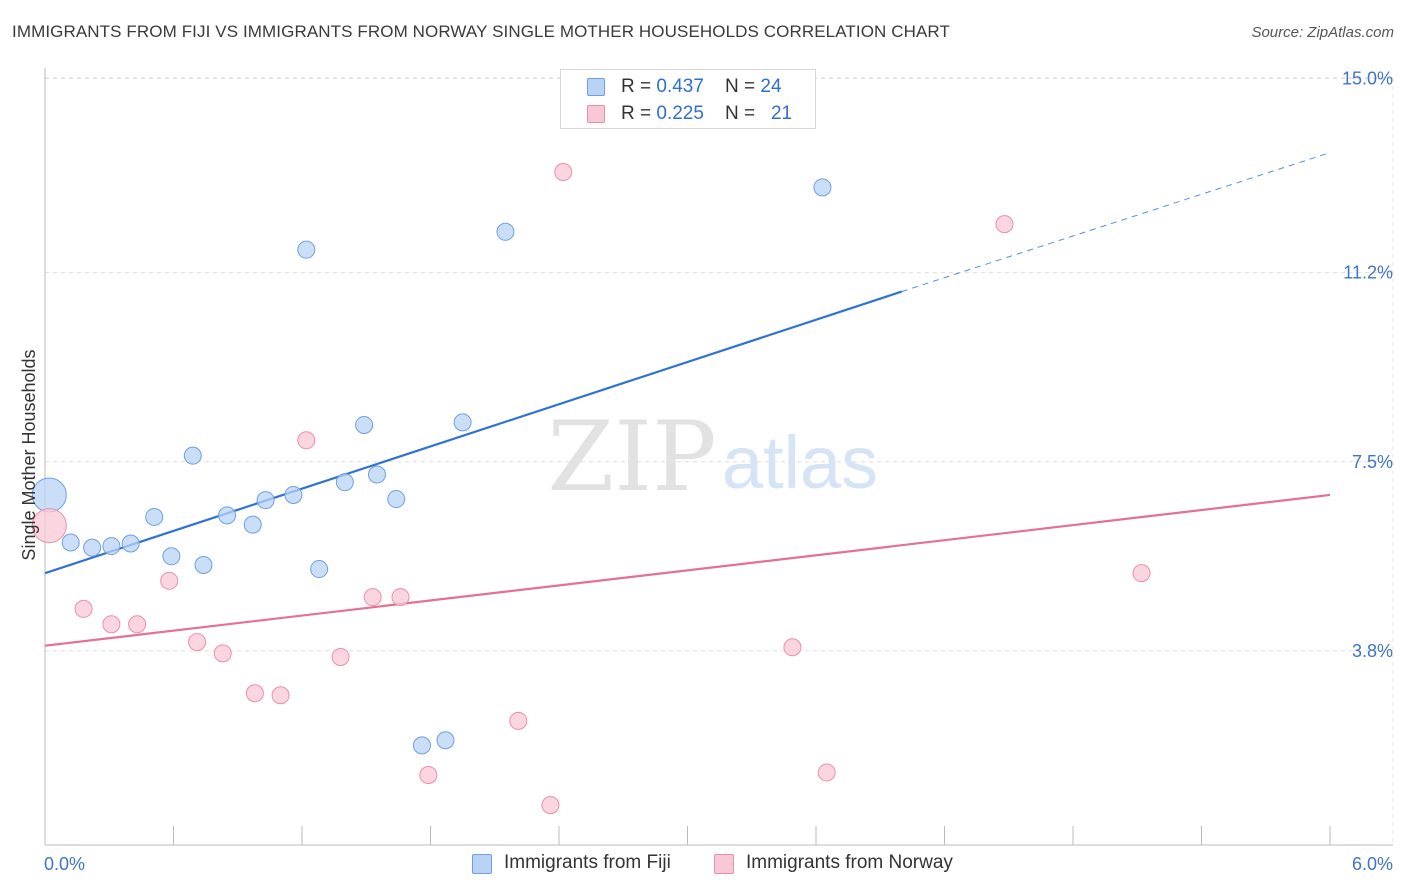 The image size is (1406, 892). I want to click on norway-n-value: 21, so click(781, 113).